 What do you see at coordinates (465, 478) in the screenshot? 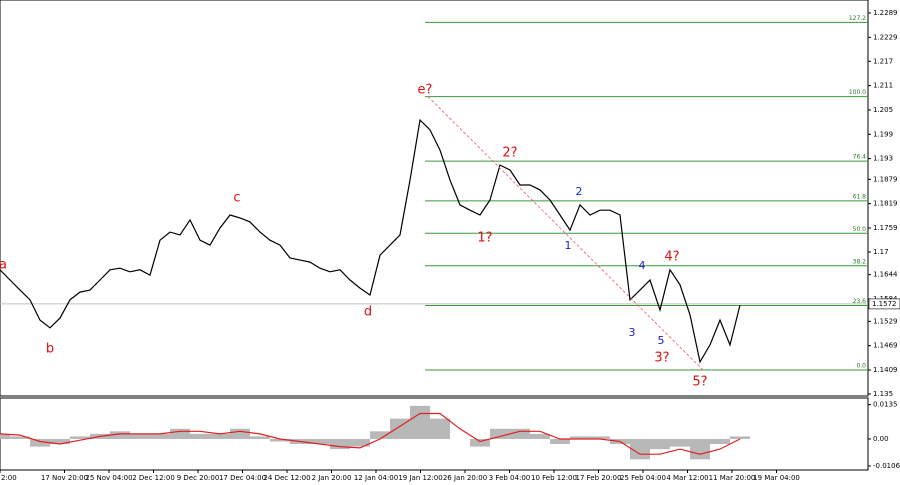
I see `x-tick-label: 26 Jan 20:00` at bounding box center [465, 478].